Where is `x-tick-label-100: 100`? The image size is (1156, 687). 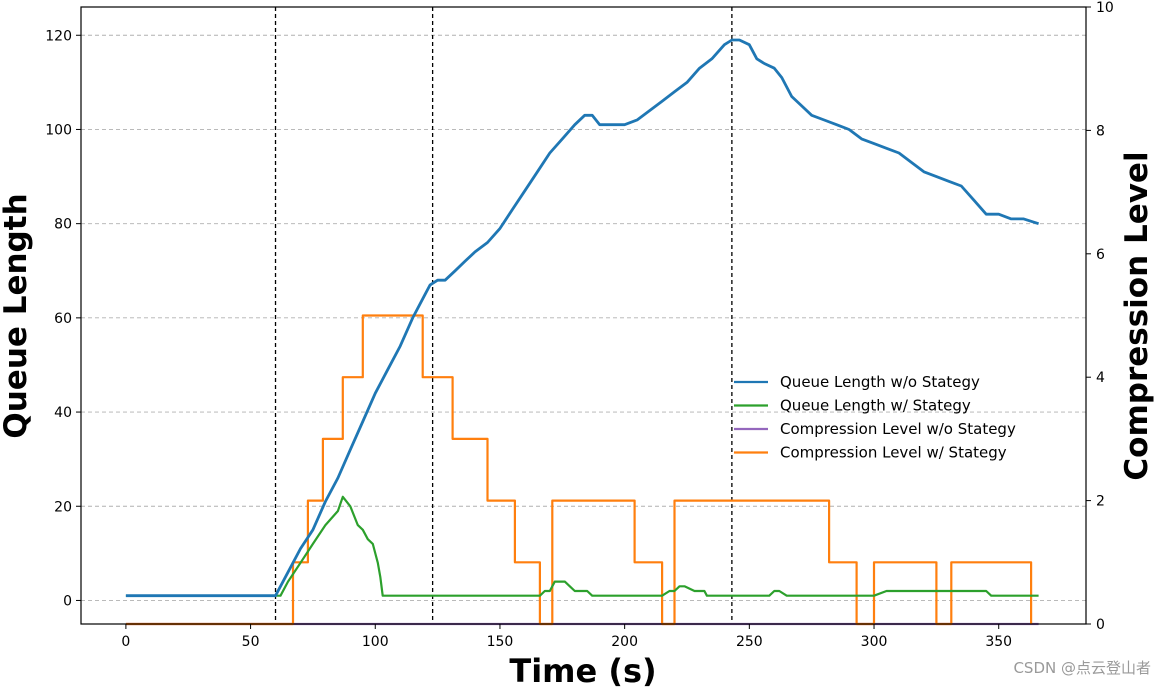
x-tick-label-100: 100 is located at coordinates (375, 642).